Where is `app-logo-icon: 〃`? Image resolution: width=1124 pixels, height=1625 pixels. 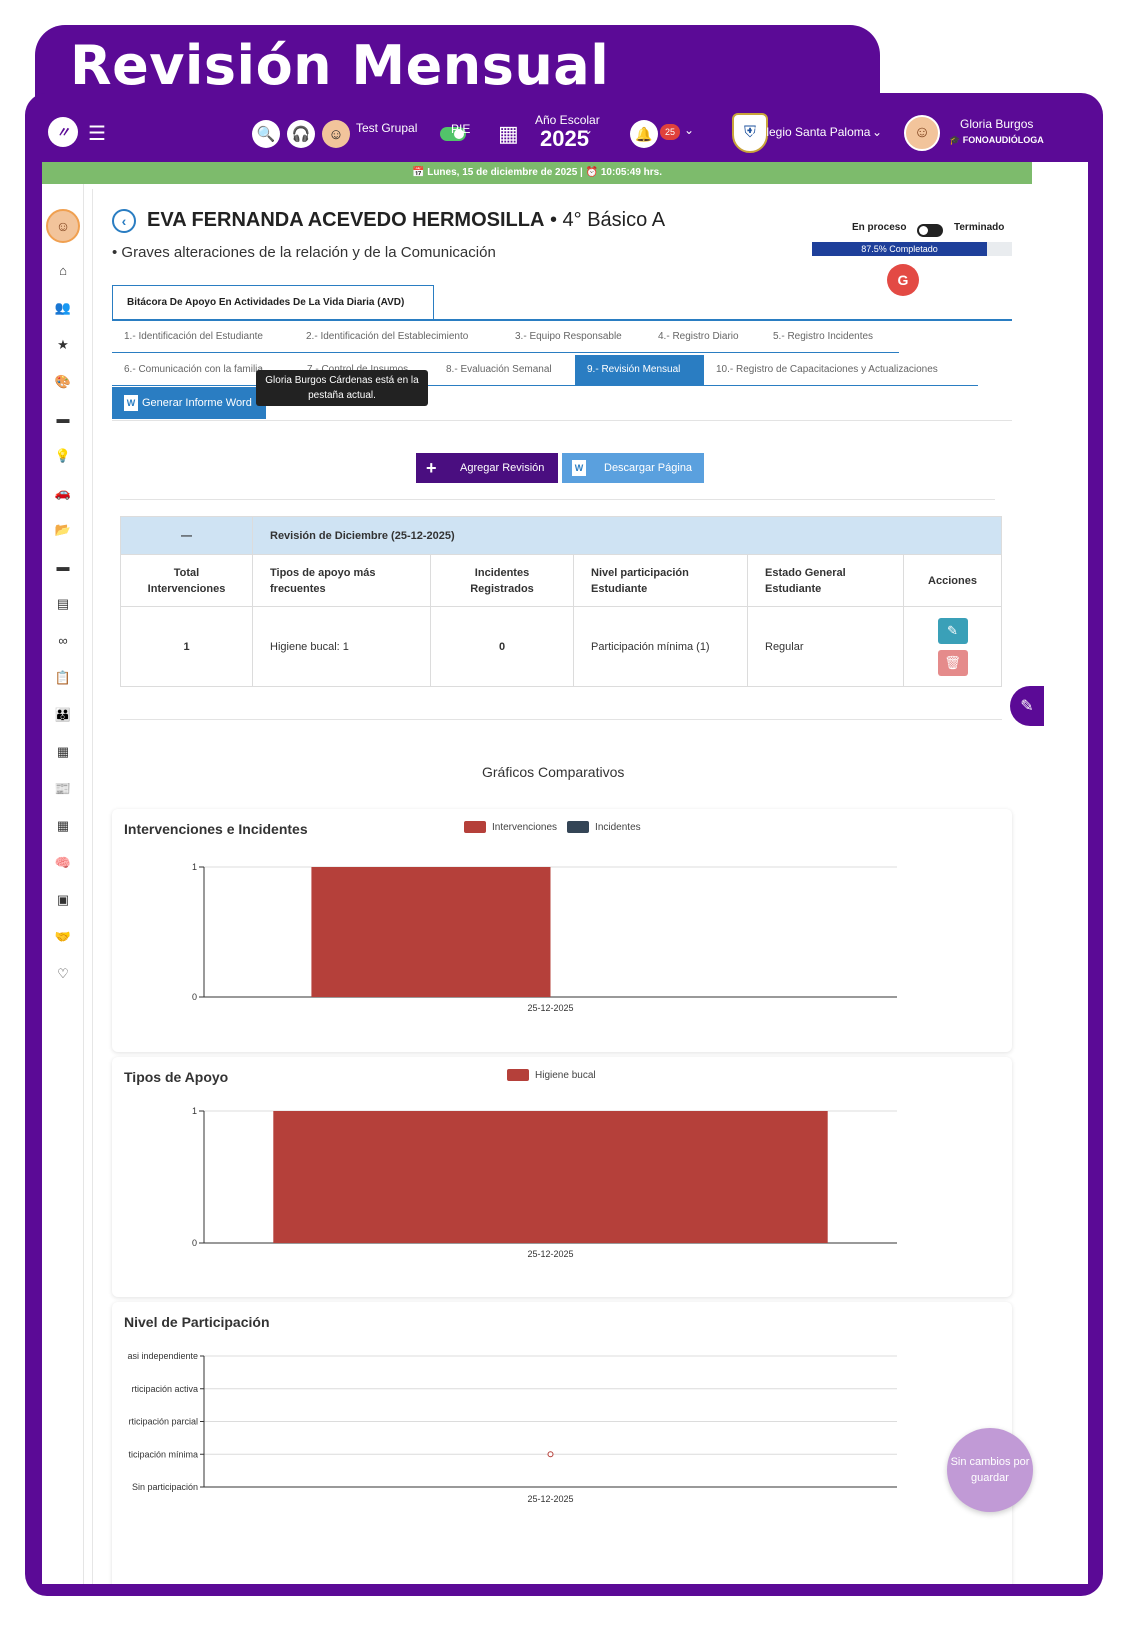 app-logo-icon: 〃 is located at coordinates (63, 132).